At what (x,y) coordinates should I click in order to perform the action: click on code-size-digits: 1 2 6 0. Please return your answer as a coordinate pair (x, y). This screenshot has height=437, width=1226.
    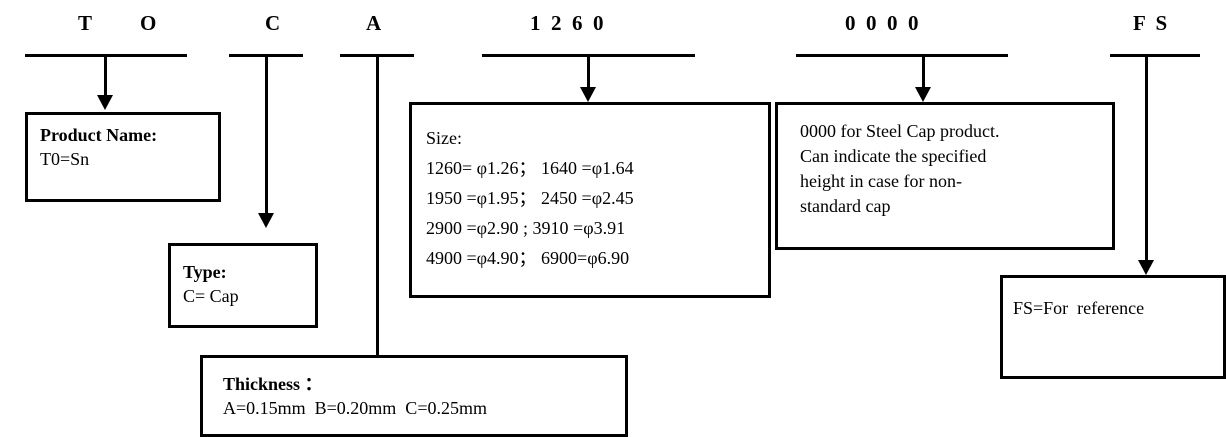
    Looking at the image, I should click on (567, 23).